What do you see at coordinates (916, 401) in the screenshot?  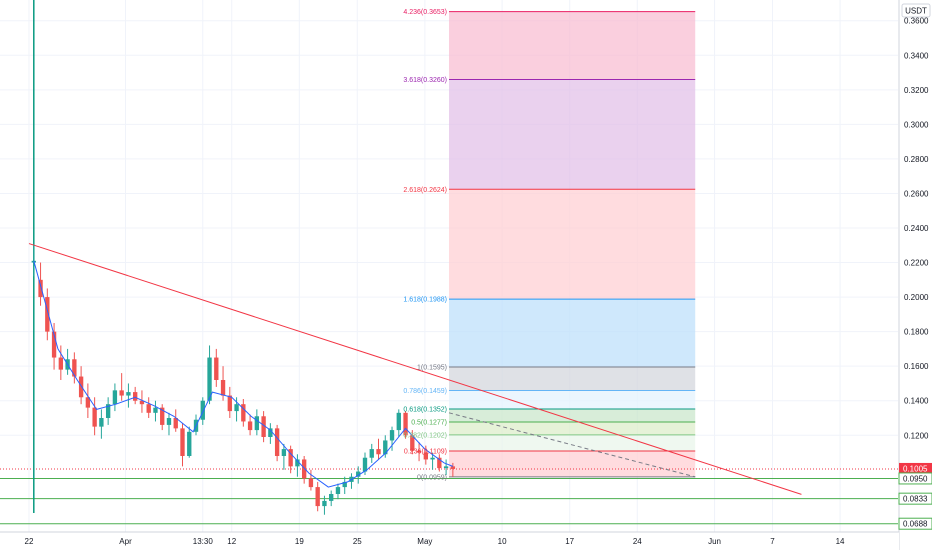 I see `y-tick-label: 0.1400` at bounding box center [916, 401].